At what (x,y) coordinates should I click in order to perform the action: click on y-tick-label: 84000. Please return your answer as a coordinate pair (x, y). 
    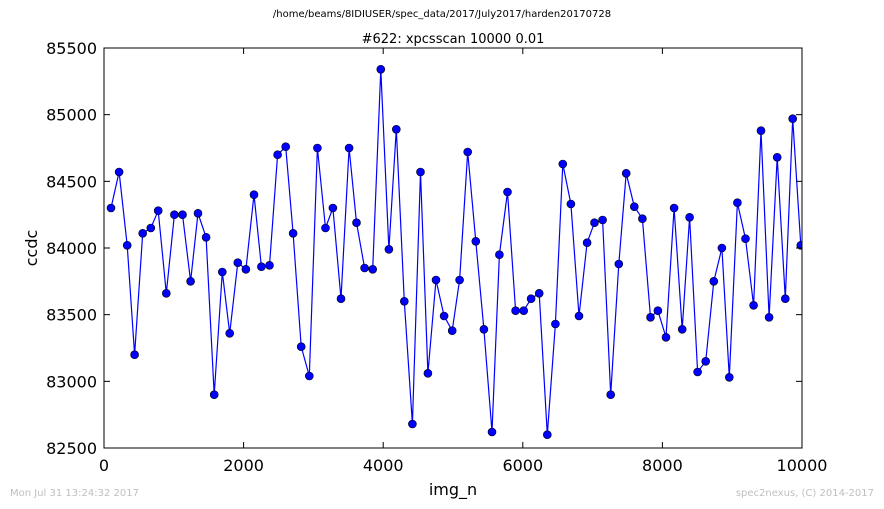
    Looking at the image, I should click on (71, 248).